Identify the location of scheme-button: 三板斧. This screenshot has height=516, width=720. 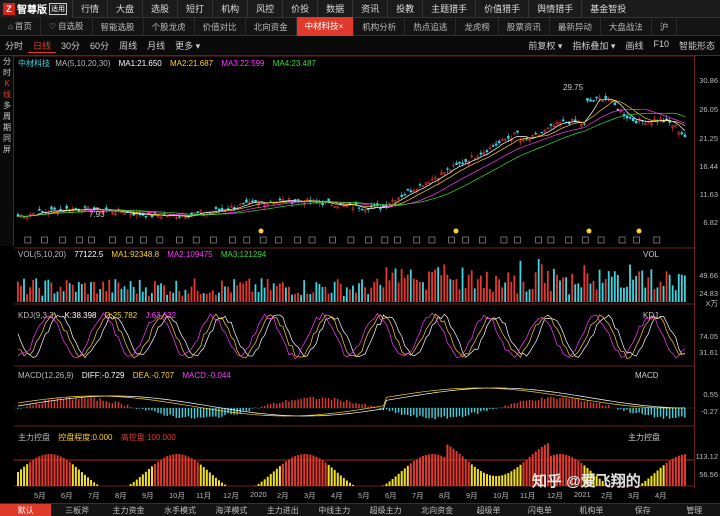
(77, 510).